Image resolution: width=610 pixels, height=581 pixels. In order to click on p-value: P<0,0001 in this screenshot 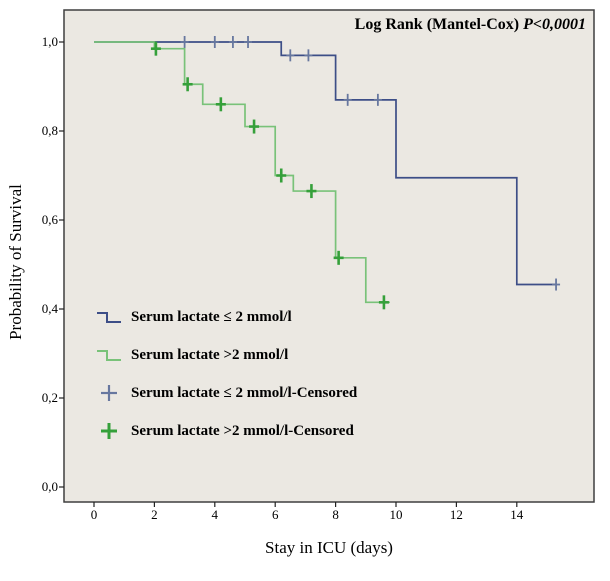, I will do `click(554, 24)`.